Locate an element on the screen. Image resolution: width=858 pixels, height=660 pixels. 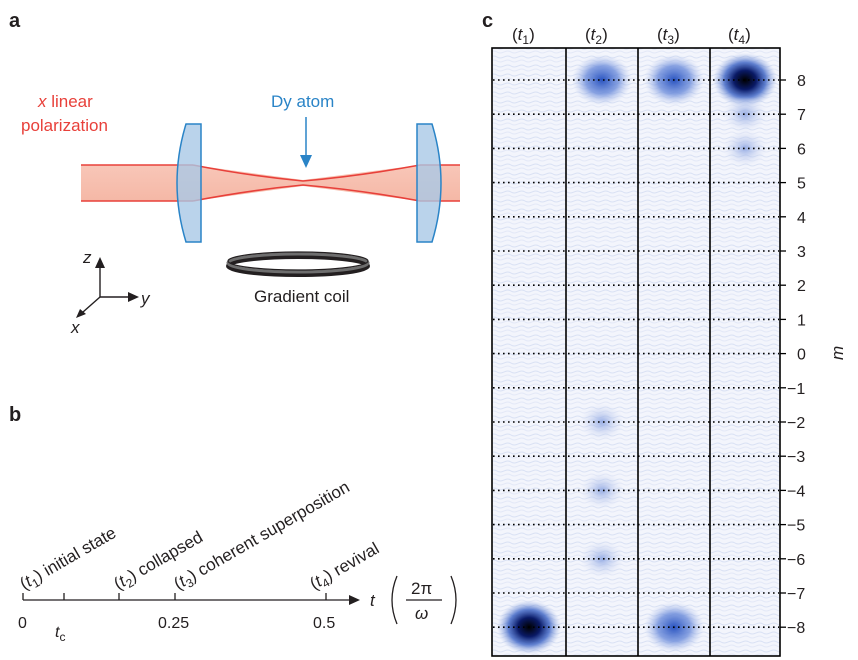
tick-label-m--1: −1 is located at coordinates (796, 389).